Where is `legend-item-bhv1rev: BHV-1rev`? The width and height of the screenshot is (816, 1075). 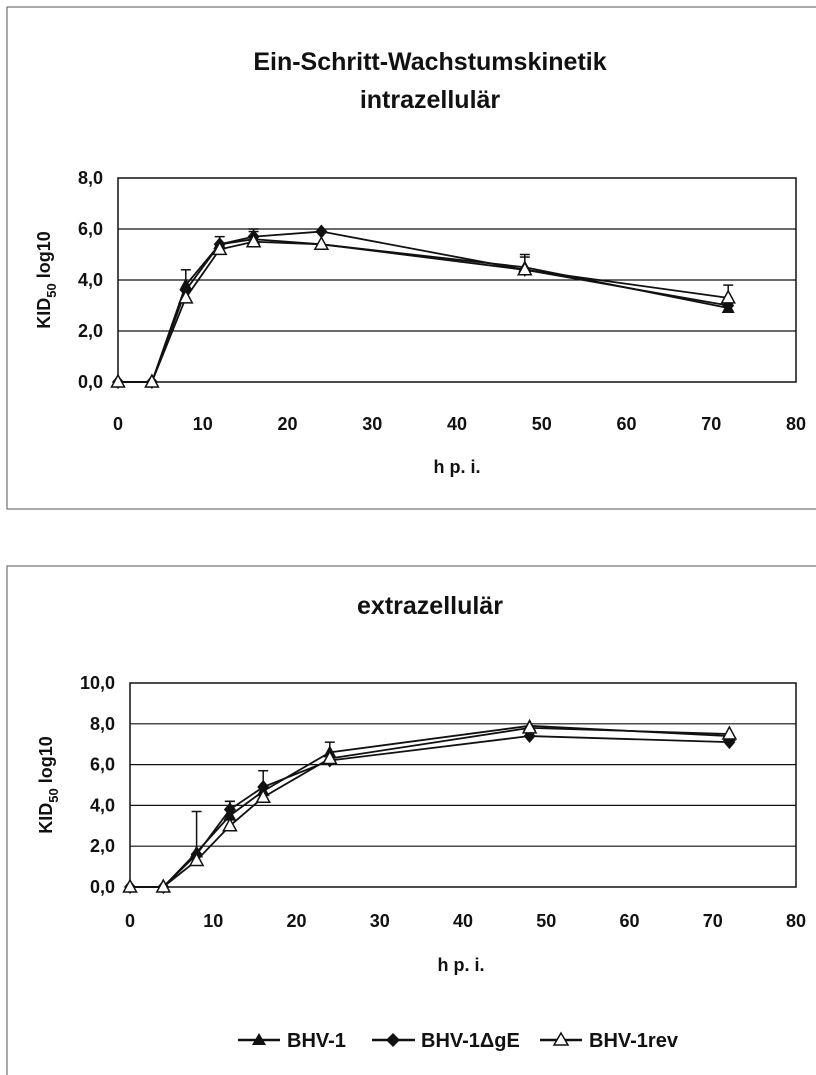 legend-item-bhv1rev: BHV-1rev is located at coordinates (609, 1041).